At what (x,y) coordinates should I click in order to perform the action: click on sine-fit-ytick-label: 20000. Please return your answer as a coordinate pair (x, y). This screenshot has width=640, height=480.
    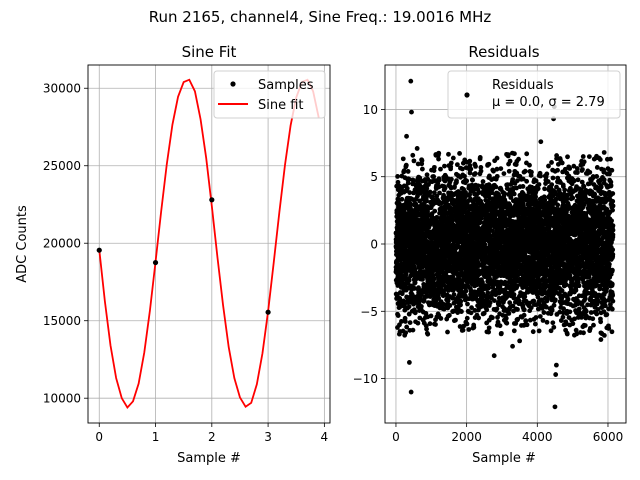
    Looking at the image, I should click on (62, 244).